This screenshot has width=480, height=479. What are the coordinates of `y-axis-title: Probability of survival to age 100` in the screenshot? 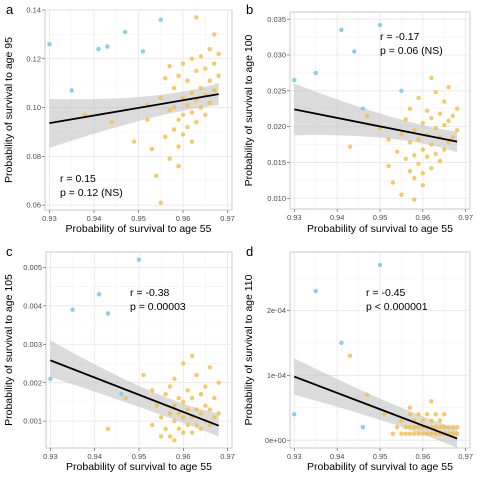 It's located at (249, 110).